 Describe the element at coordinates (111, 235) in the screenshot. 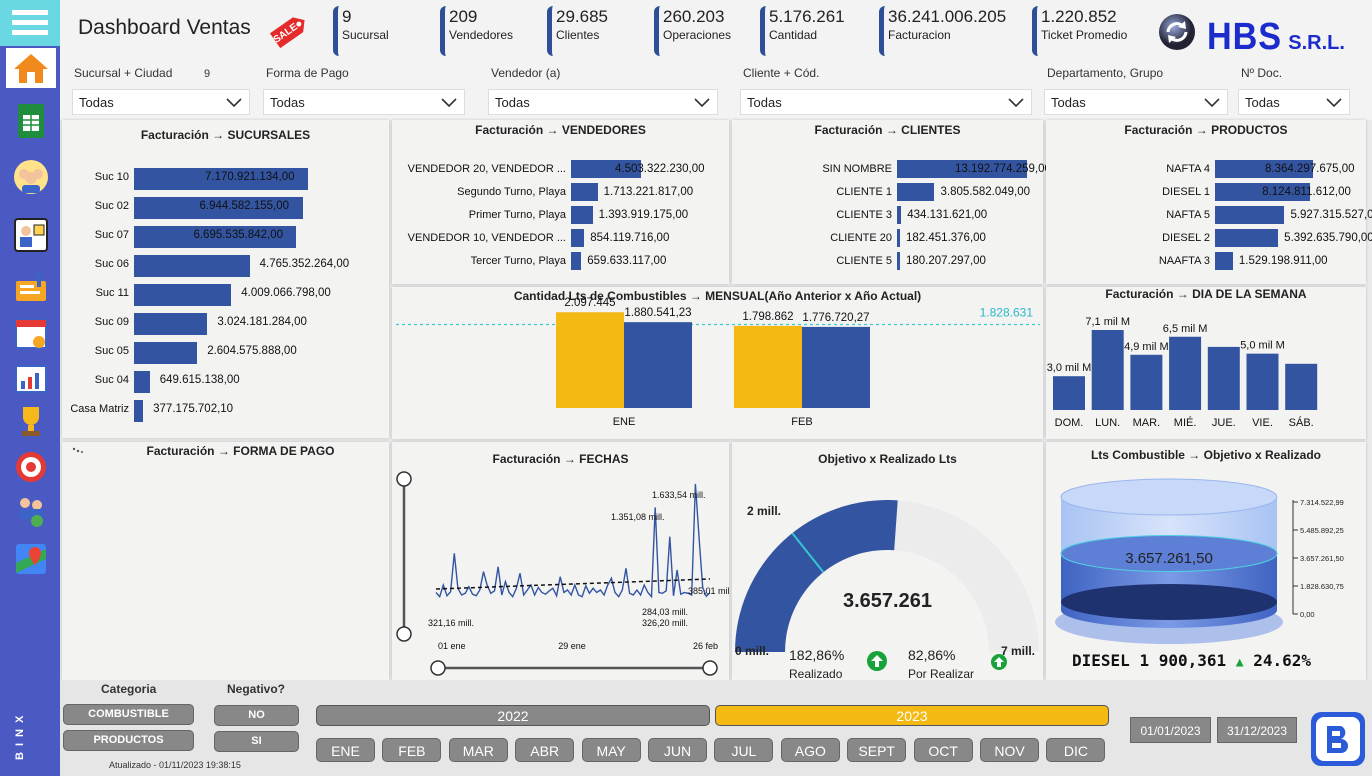

I see `bar-category-label: Suc 07` at that location.